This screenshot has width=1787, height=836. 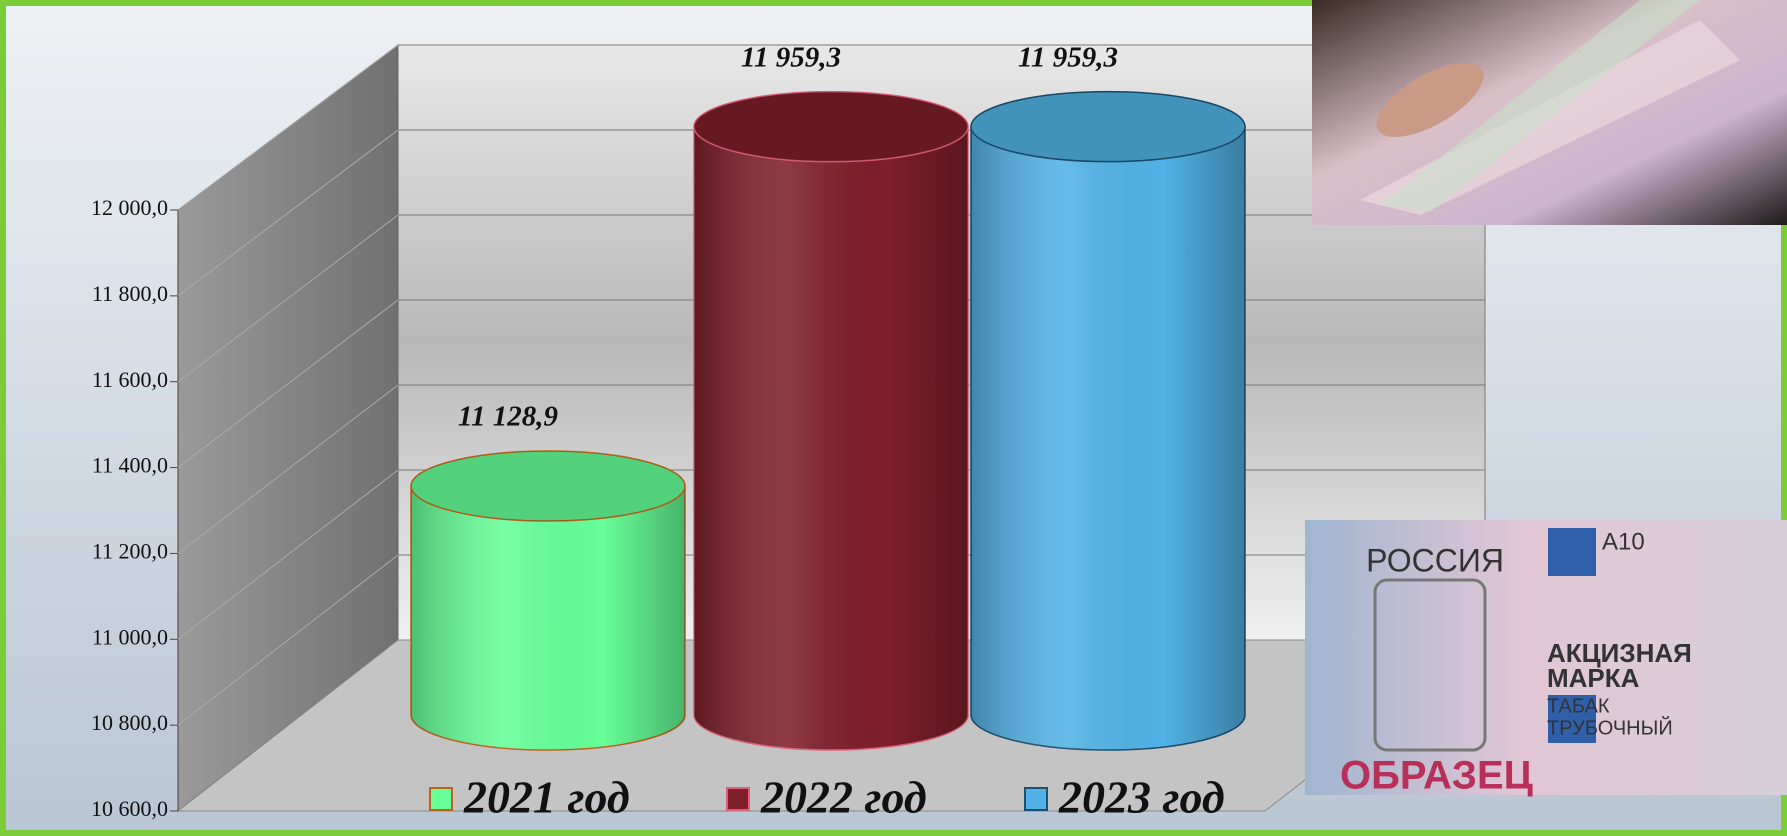 I want to click on y-tick-label: 10 600,0, so click(x=129, y=808).